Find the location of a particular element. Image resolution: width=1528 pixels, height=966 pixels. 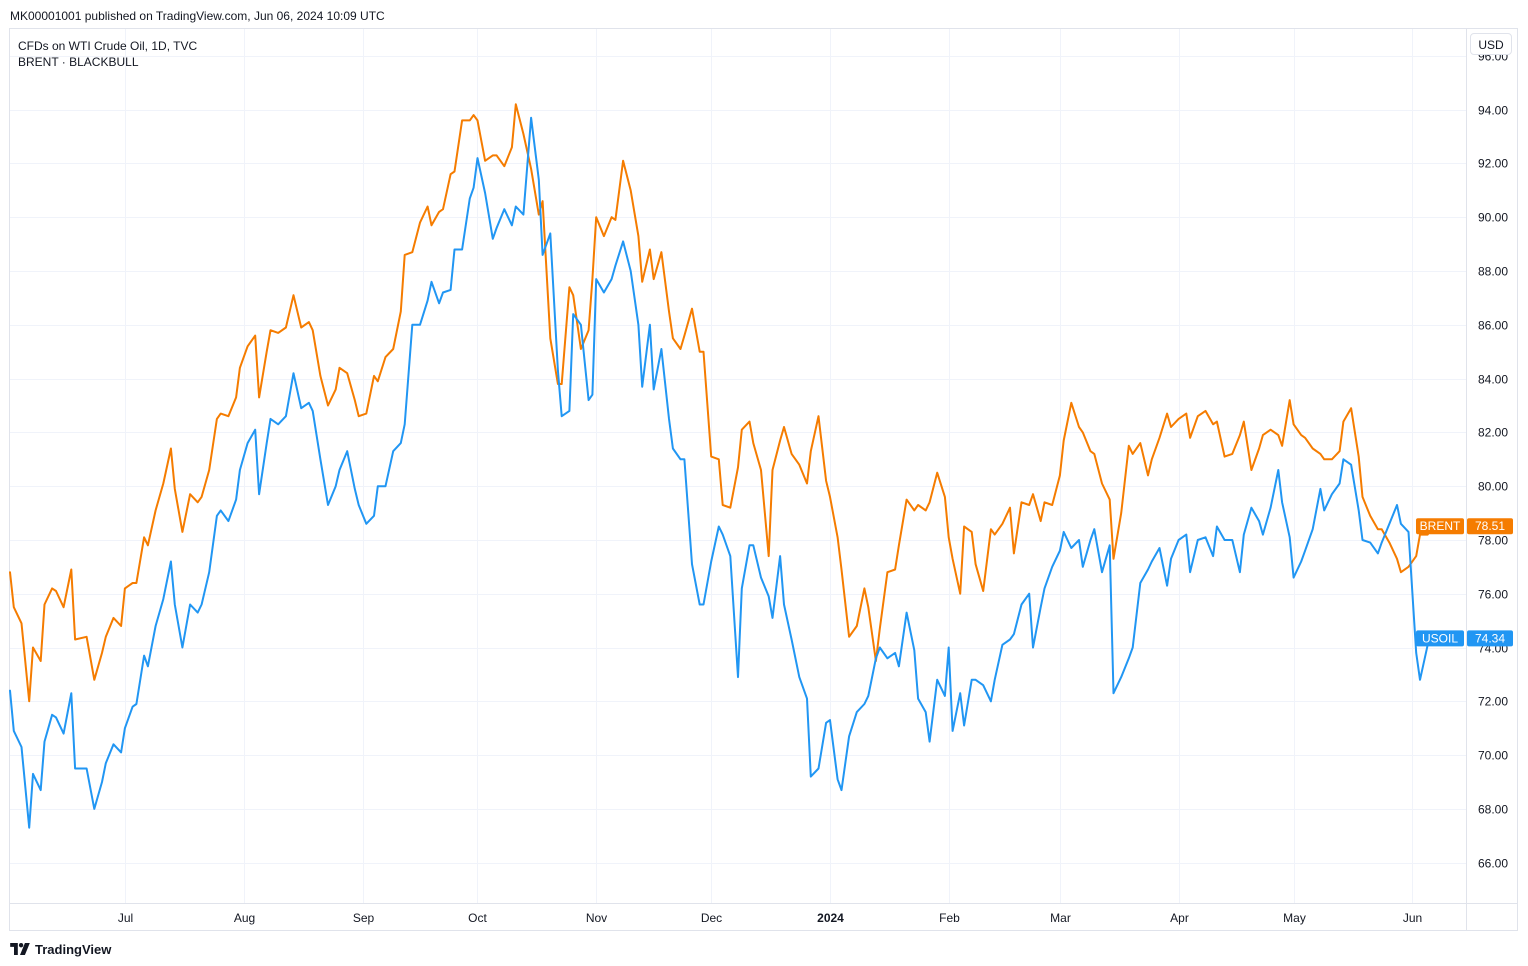

time-tick-label: May is located at coordinates (1294, 918).